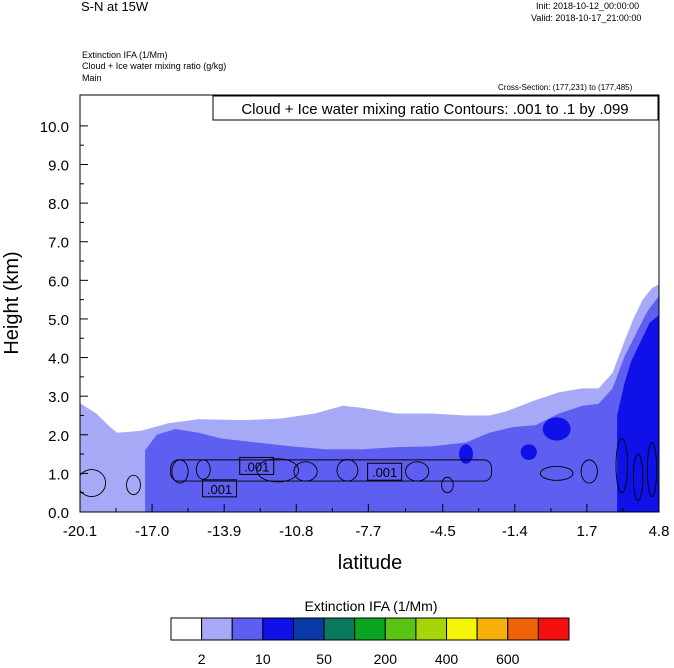 The width and height of the screenshot is (674, 668). I want to click on x-tick-label-7: 1.7, so click(586, 531).